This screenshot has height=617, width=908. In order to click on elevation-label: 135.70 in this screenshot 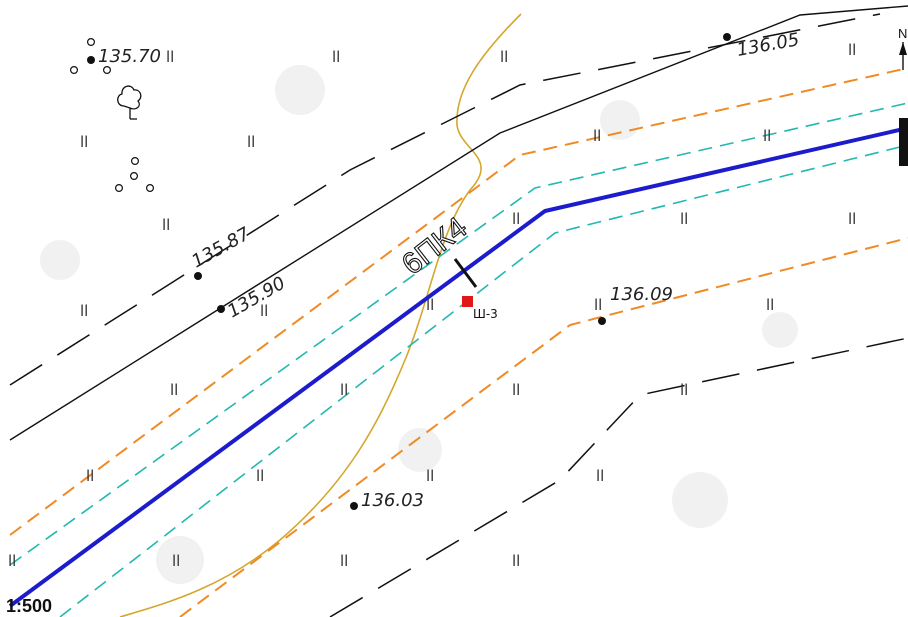, I will do `click(129, 56)`.